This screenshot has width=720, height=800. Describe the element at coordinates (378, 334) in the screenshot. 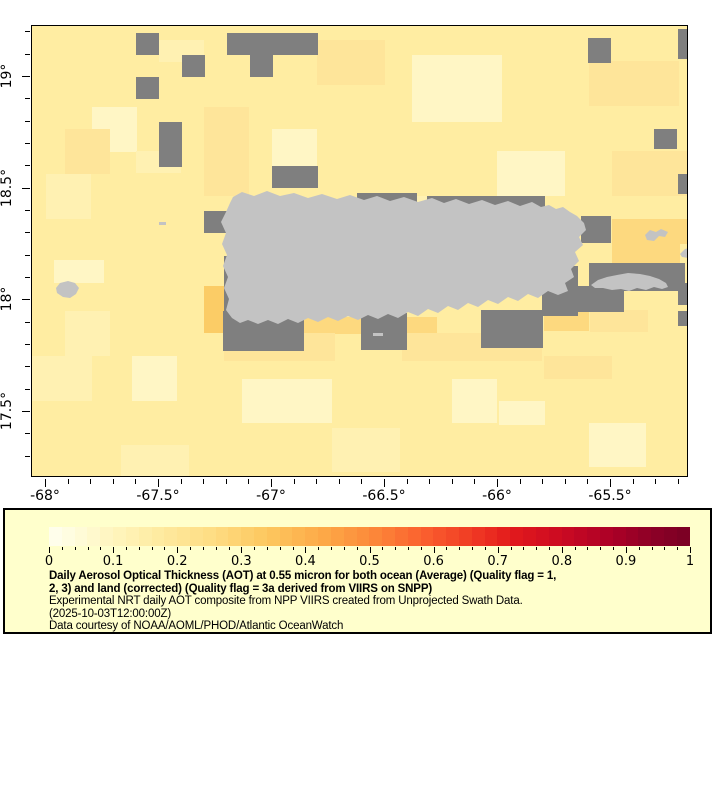

I see `island-caja-de-muertos` at that location.